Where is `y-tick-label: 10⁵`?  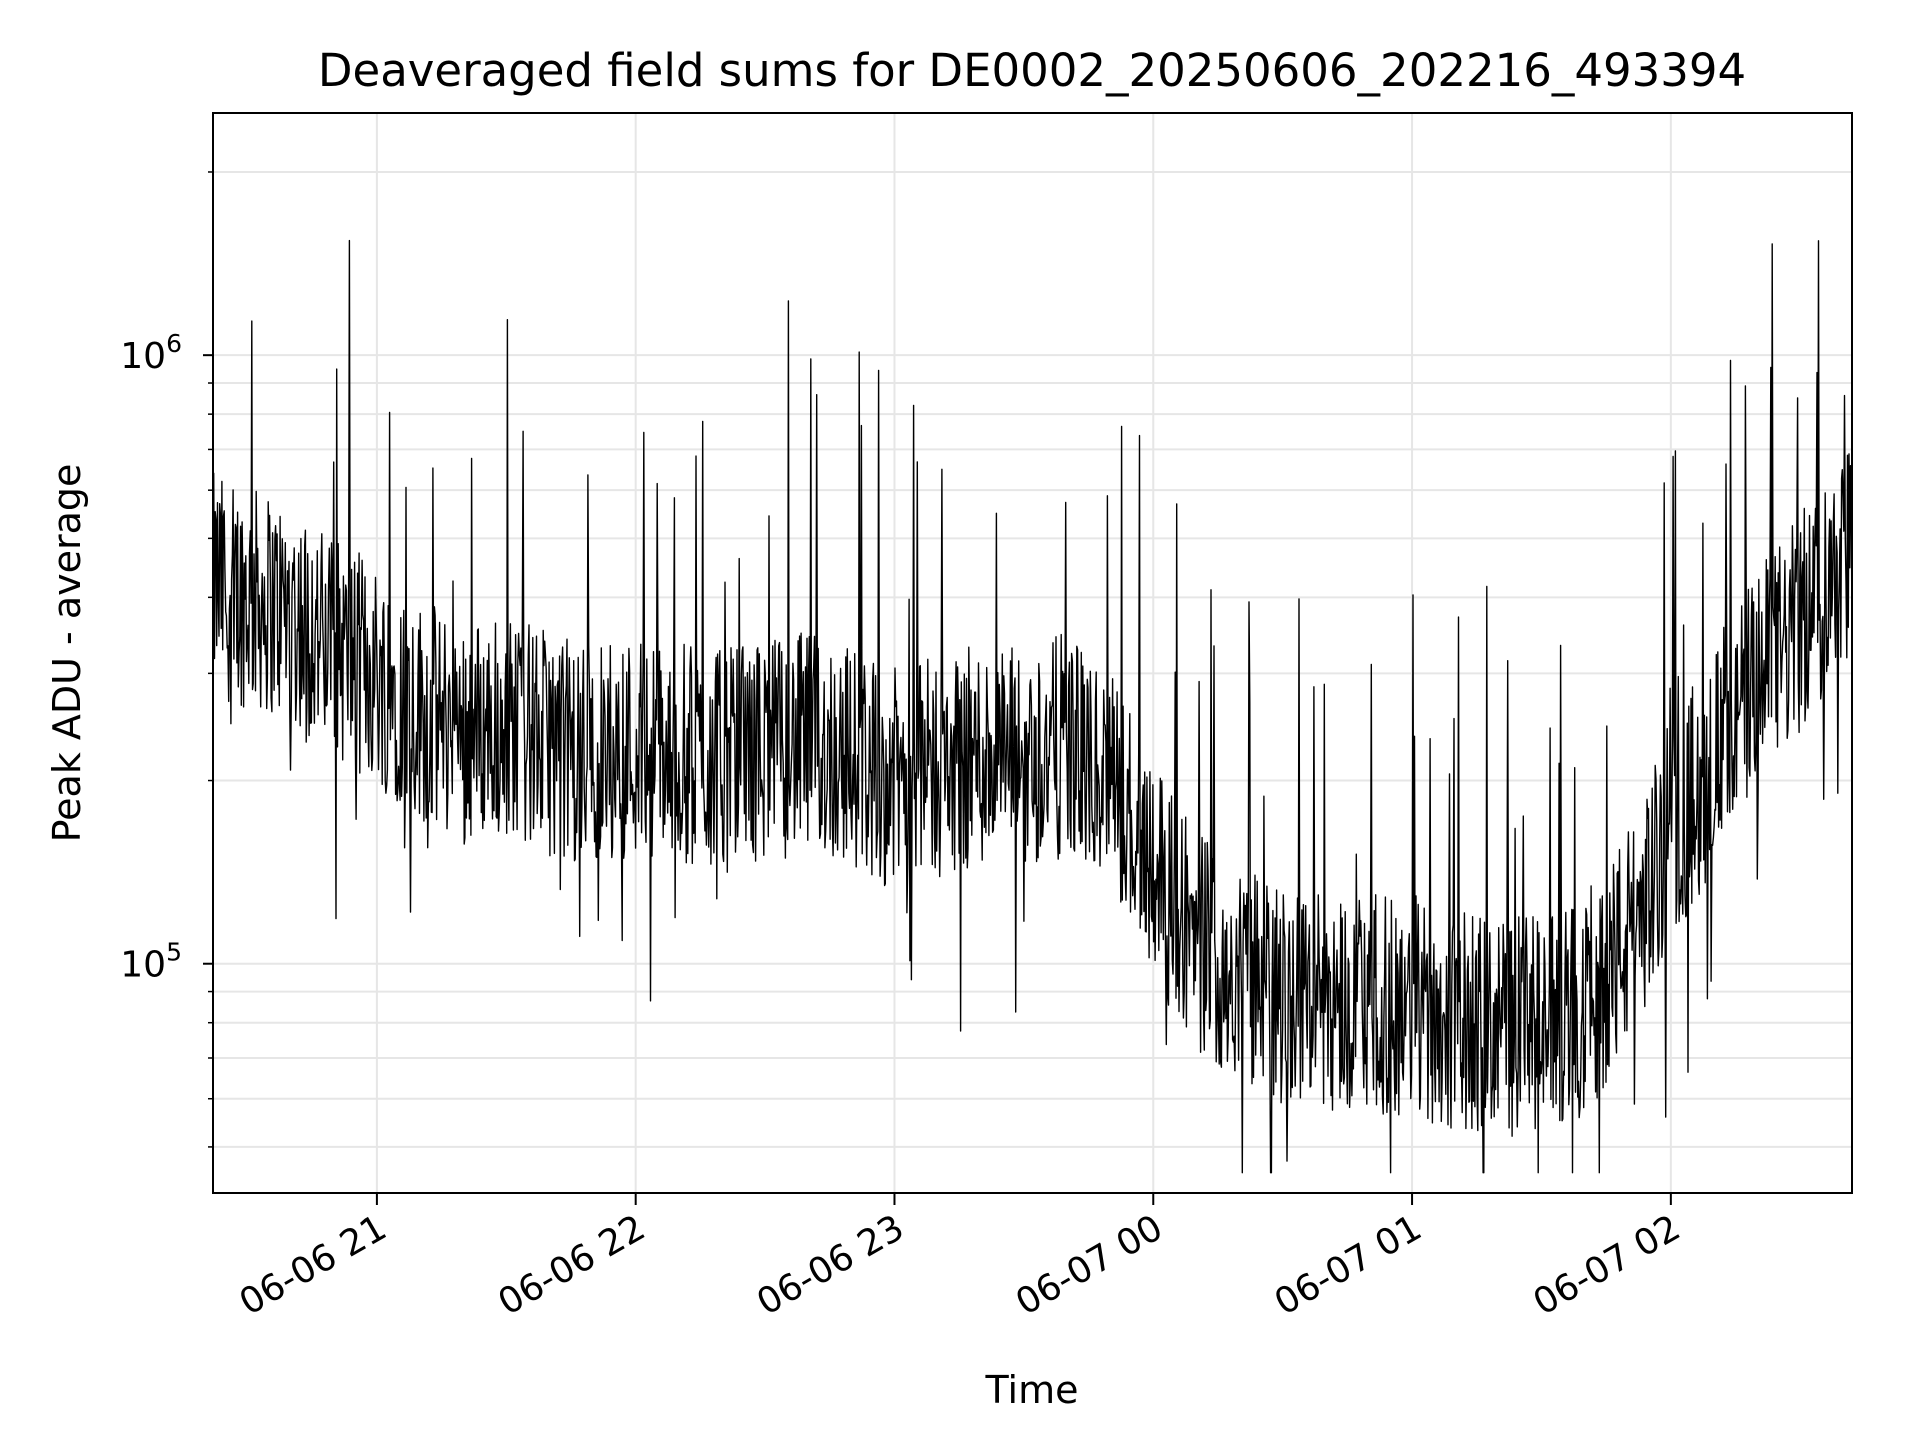 y-tick-label: 10⁵ is located at coordinates (151, 962).